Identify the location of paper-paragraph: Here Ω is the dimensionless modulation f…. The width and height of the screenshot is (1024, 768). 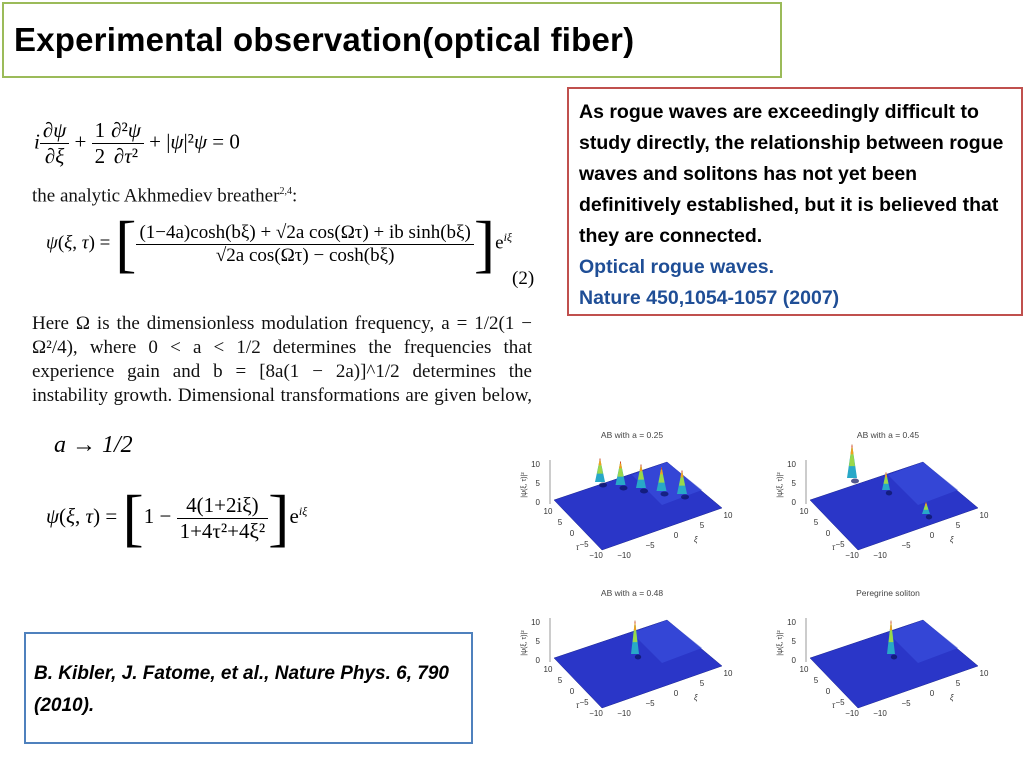
(282, 359).